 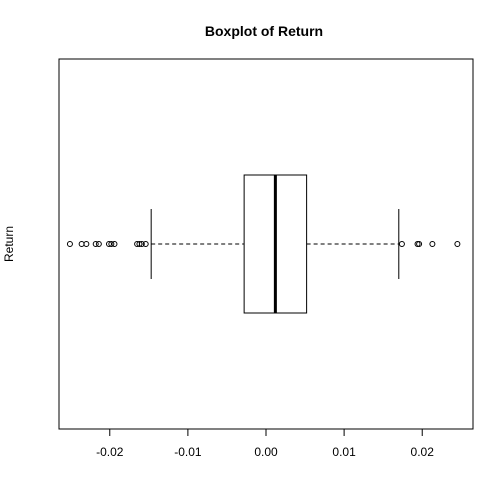 What do you see at coordinates (344, 452) in the screenshot?
I see `x-tick-label: 0.01` at bounding box center [344, 452].